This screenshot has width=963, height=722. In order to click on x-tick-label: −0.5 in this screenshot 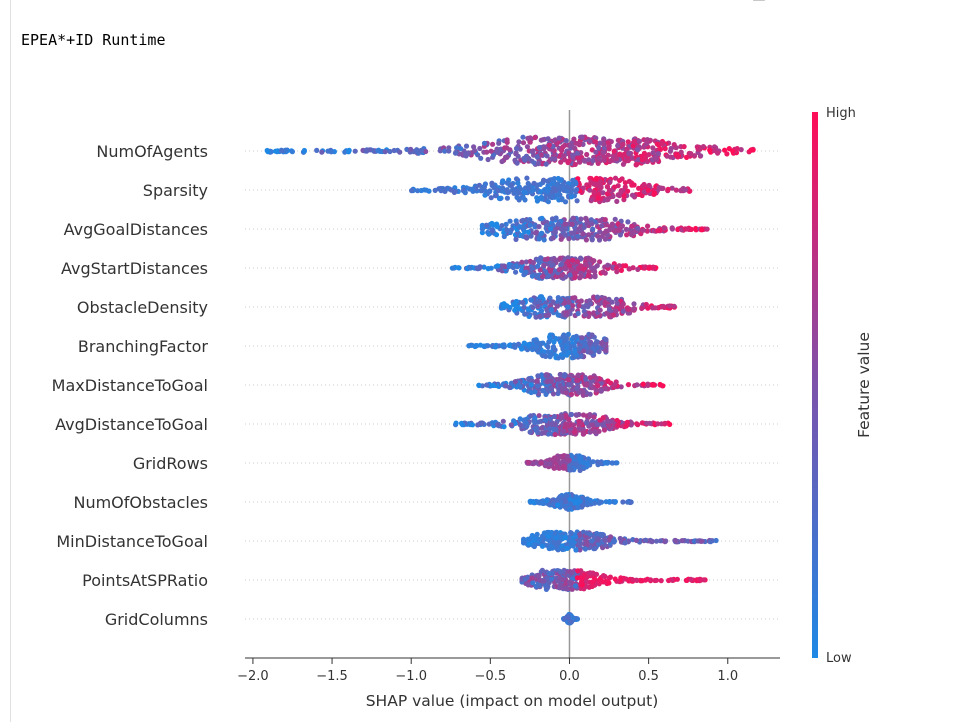, I will do `click(491, 676)`.